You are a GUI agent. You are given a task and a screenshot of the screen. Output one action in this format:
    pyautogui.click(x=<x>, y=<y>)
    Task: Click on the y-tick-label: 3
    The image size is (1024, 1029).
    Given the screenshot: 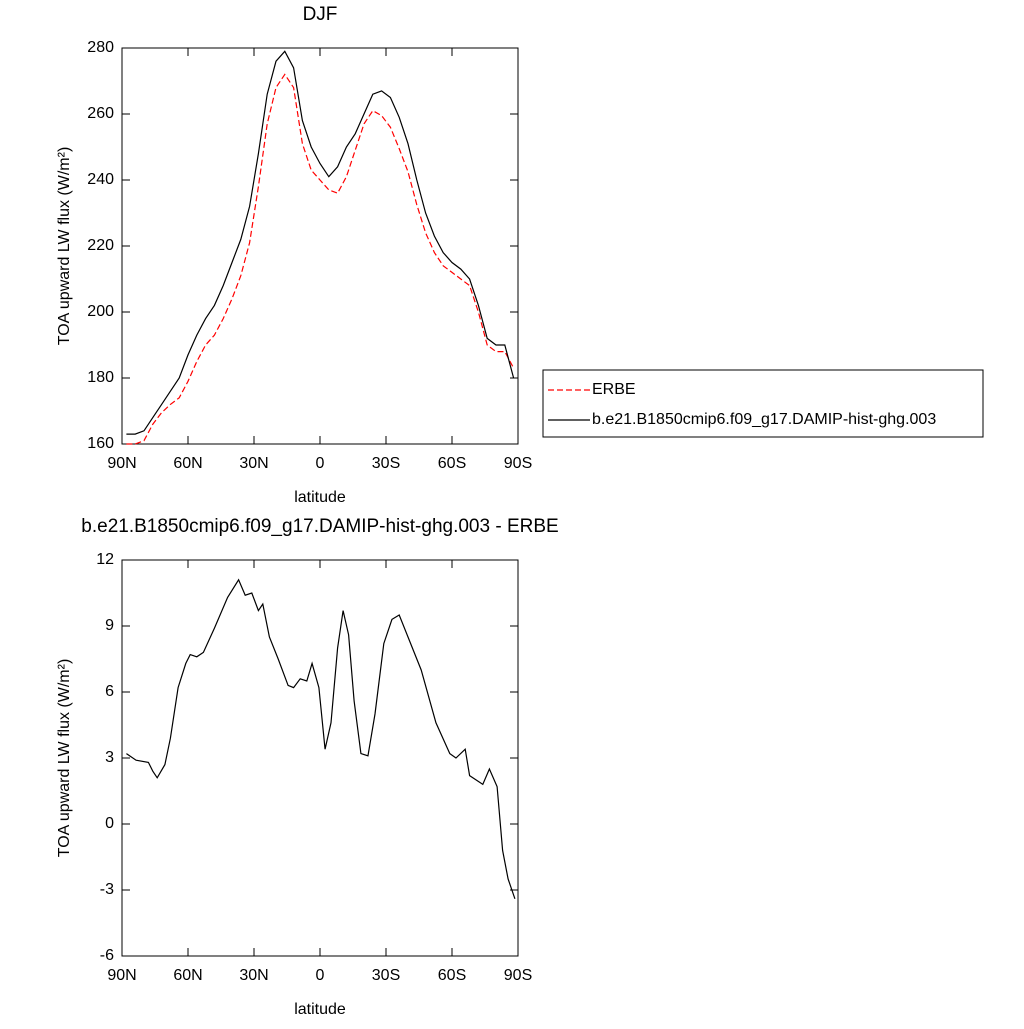 What is the action you would take?
    pyautogui.click(x=109, y=757)
    